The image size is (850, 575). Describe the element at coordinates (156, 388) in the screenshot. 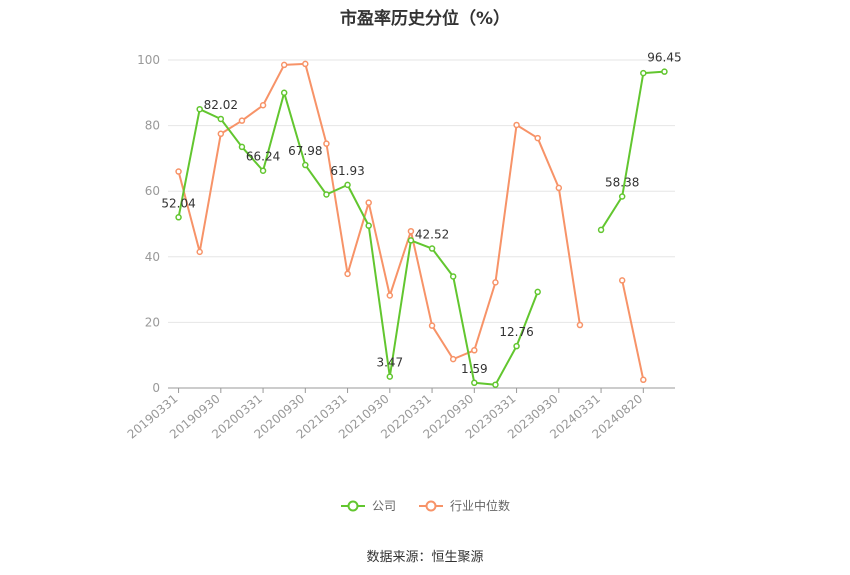

I see `y-tick-label: 0` at that location.